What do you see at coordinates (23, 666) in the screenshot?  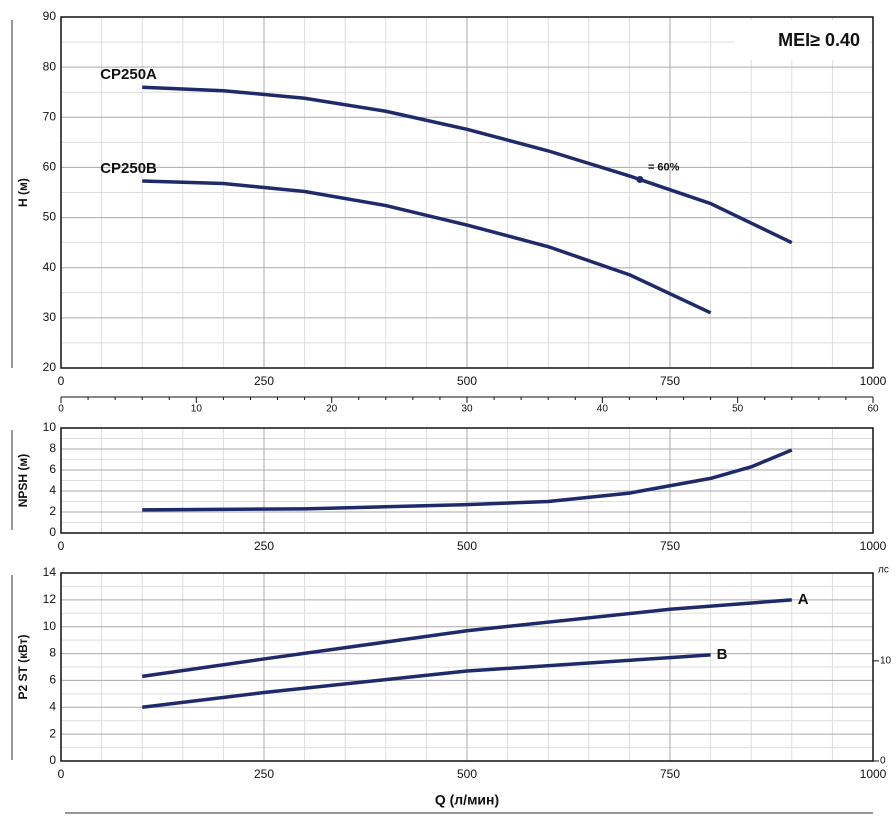 I see `y-axis-label: P2 ST (кВт)` at bounding box center [23, 666].